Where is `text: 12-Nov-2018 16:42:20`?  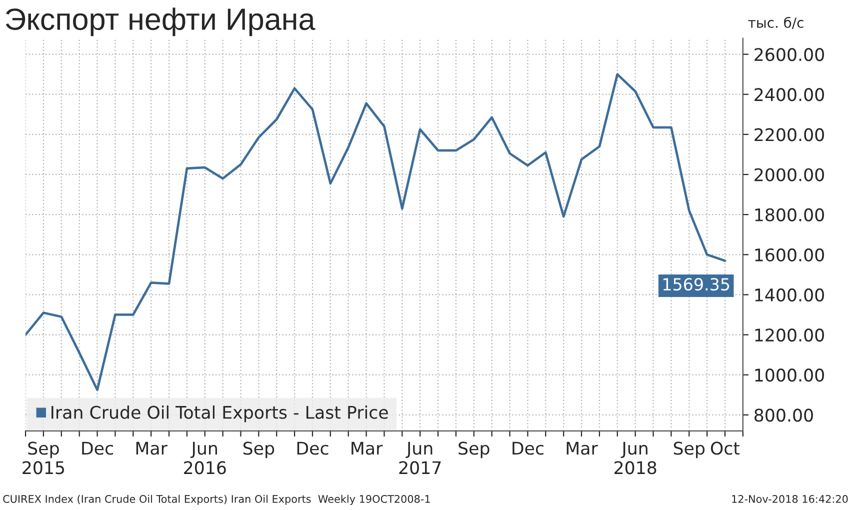
text: 12-Nov-2018 16:42:20 is located at coordinates (790, 499).